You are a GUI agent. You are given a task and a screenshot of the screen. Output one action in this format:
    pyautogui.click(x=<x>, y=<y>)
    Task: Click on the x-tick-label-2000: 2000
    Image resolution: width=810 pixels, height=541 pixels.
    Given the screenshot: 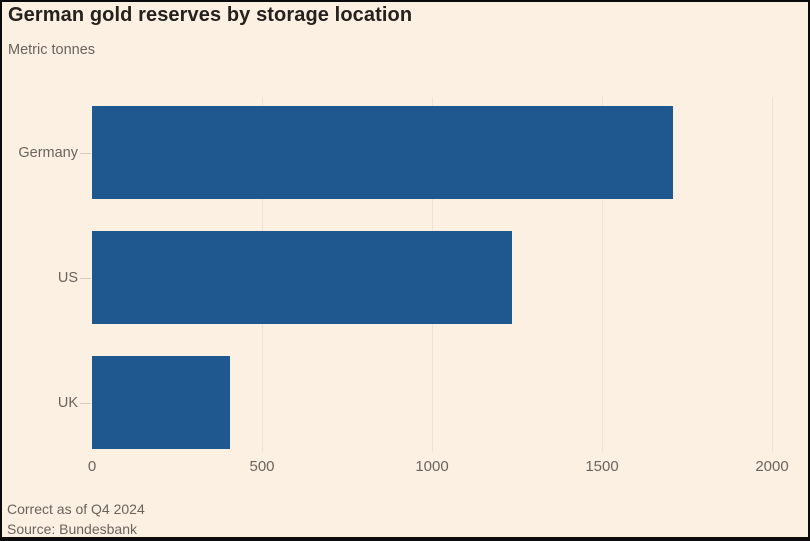 What is the action you would take?
    pyautogui.click(x=772, y=466)
    